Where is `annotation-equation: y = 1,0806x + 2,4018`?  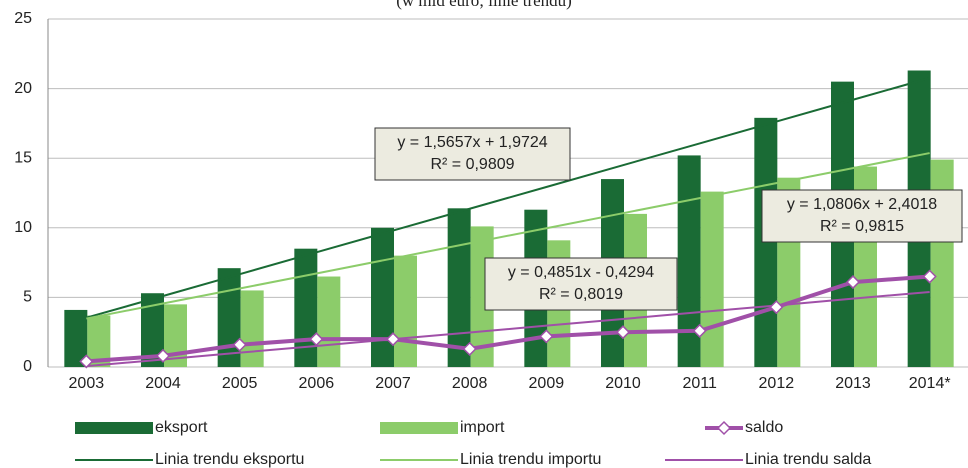
annotation-equation: y = 1,0806x + 2,4018 is located at coordinates (862, 204).